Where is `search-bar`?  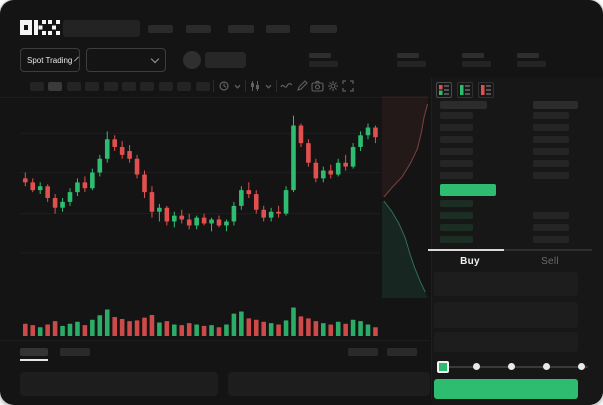 search-bar is located at coordinates (101, 28).